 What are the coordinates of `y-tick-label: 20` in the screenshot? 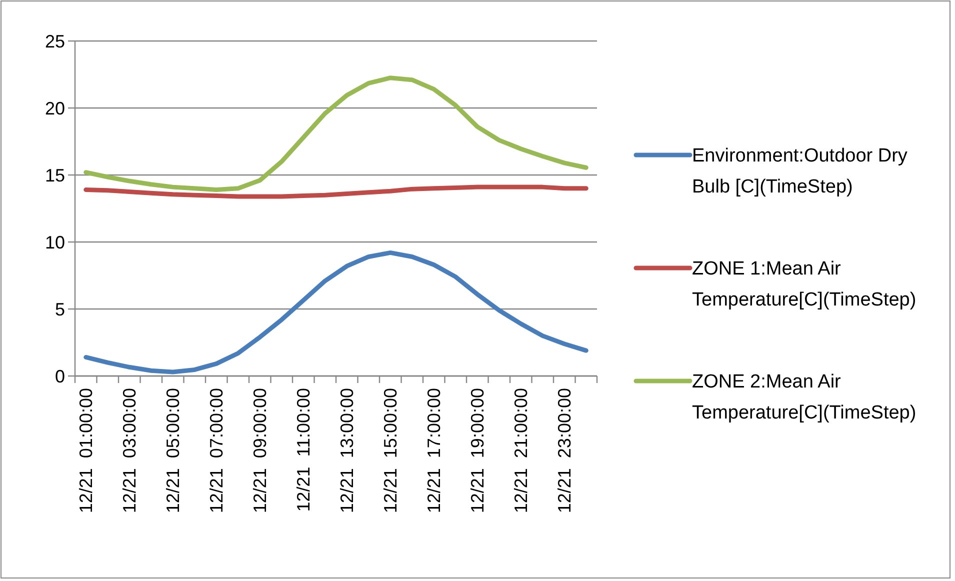 It's located at (54, 108).